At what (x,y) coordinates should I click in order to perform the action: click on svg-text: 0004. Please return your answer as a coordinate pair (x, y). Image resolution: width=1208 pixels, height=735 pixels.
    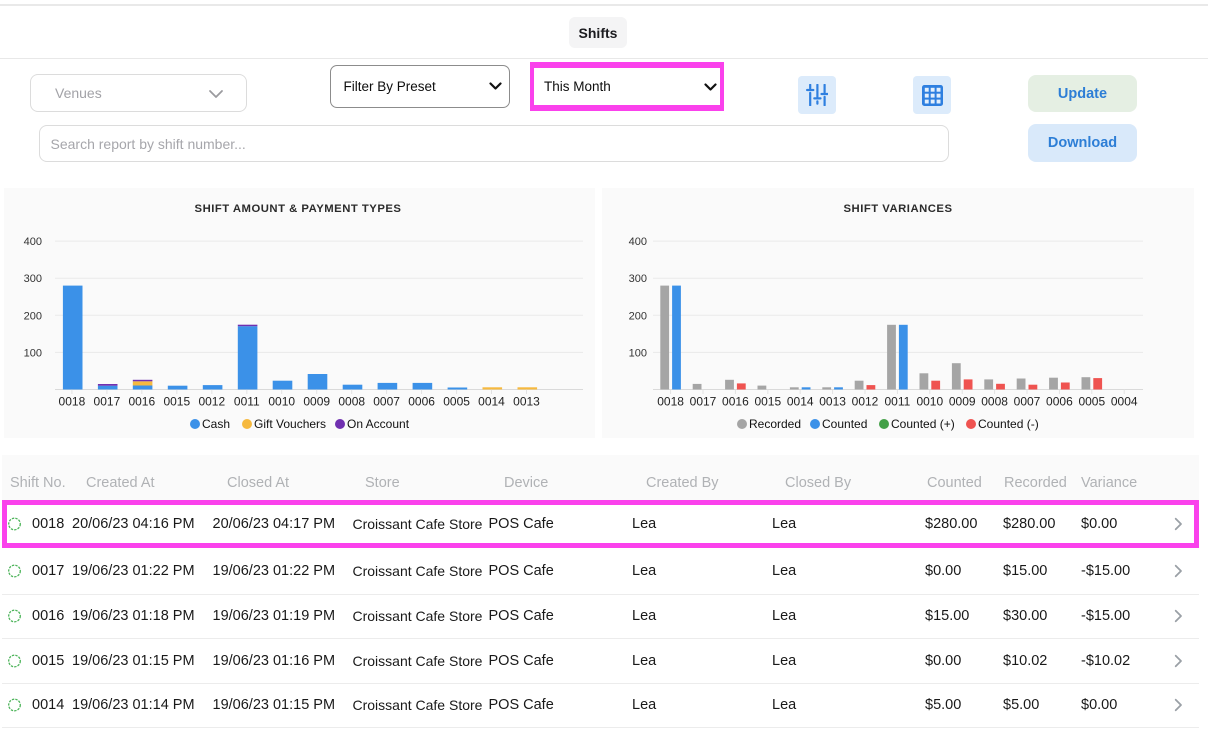
    Looking at the image, I should click on (1124, 402).